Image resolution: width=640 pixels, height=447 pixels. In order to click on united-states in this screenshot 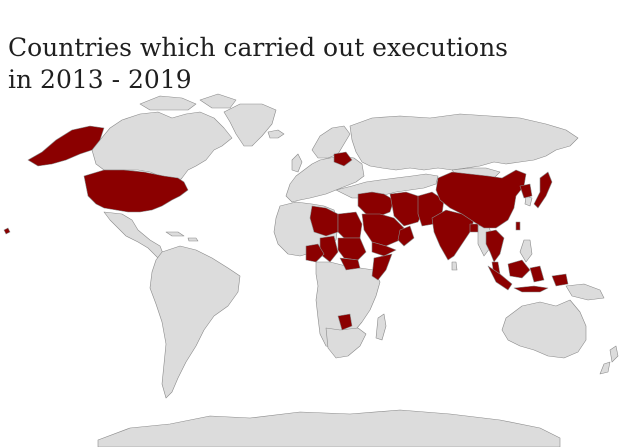, I will do `click(136, 191)`.